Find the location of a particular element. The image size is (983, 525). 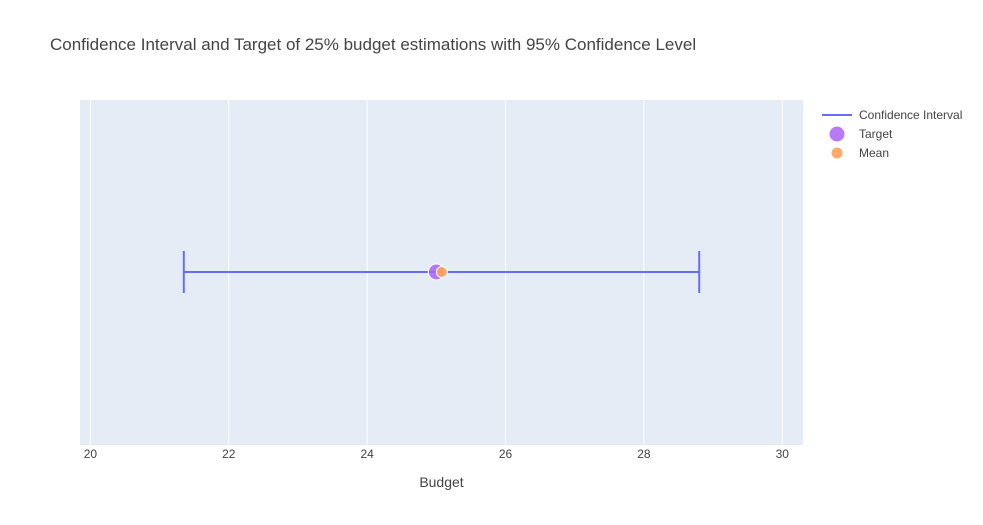

legend: Confidence Interval Target Mean is located at coordinates (892, 134).